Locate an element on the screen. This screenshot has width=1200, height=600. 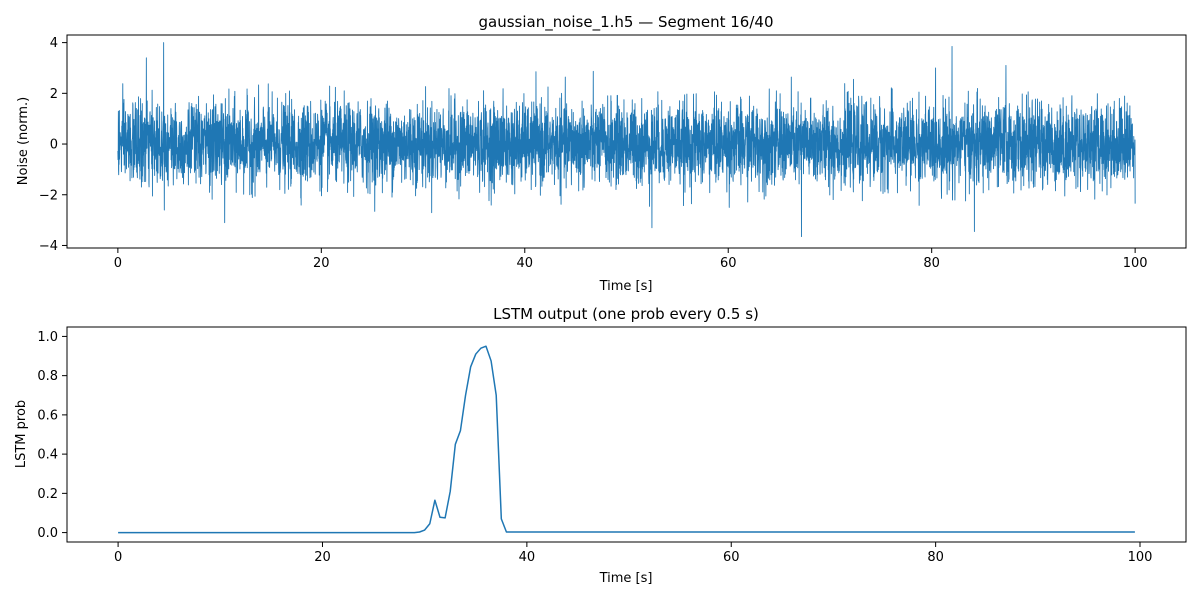
y-tick-label: 0.2 is located at coordinates (47, 494).